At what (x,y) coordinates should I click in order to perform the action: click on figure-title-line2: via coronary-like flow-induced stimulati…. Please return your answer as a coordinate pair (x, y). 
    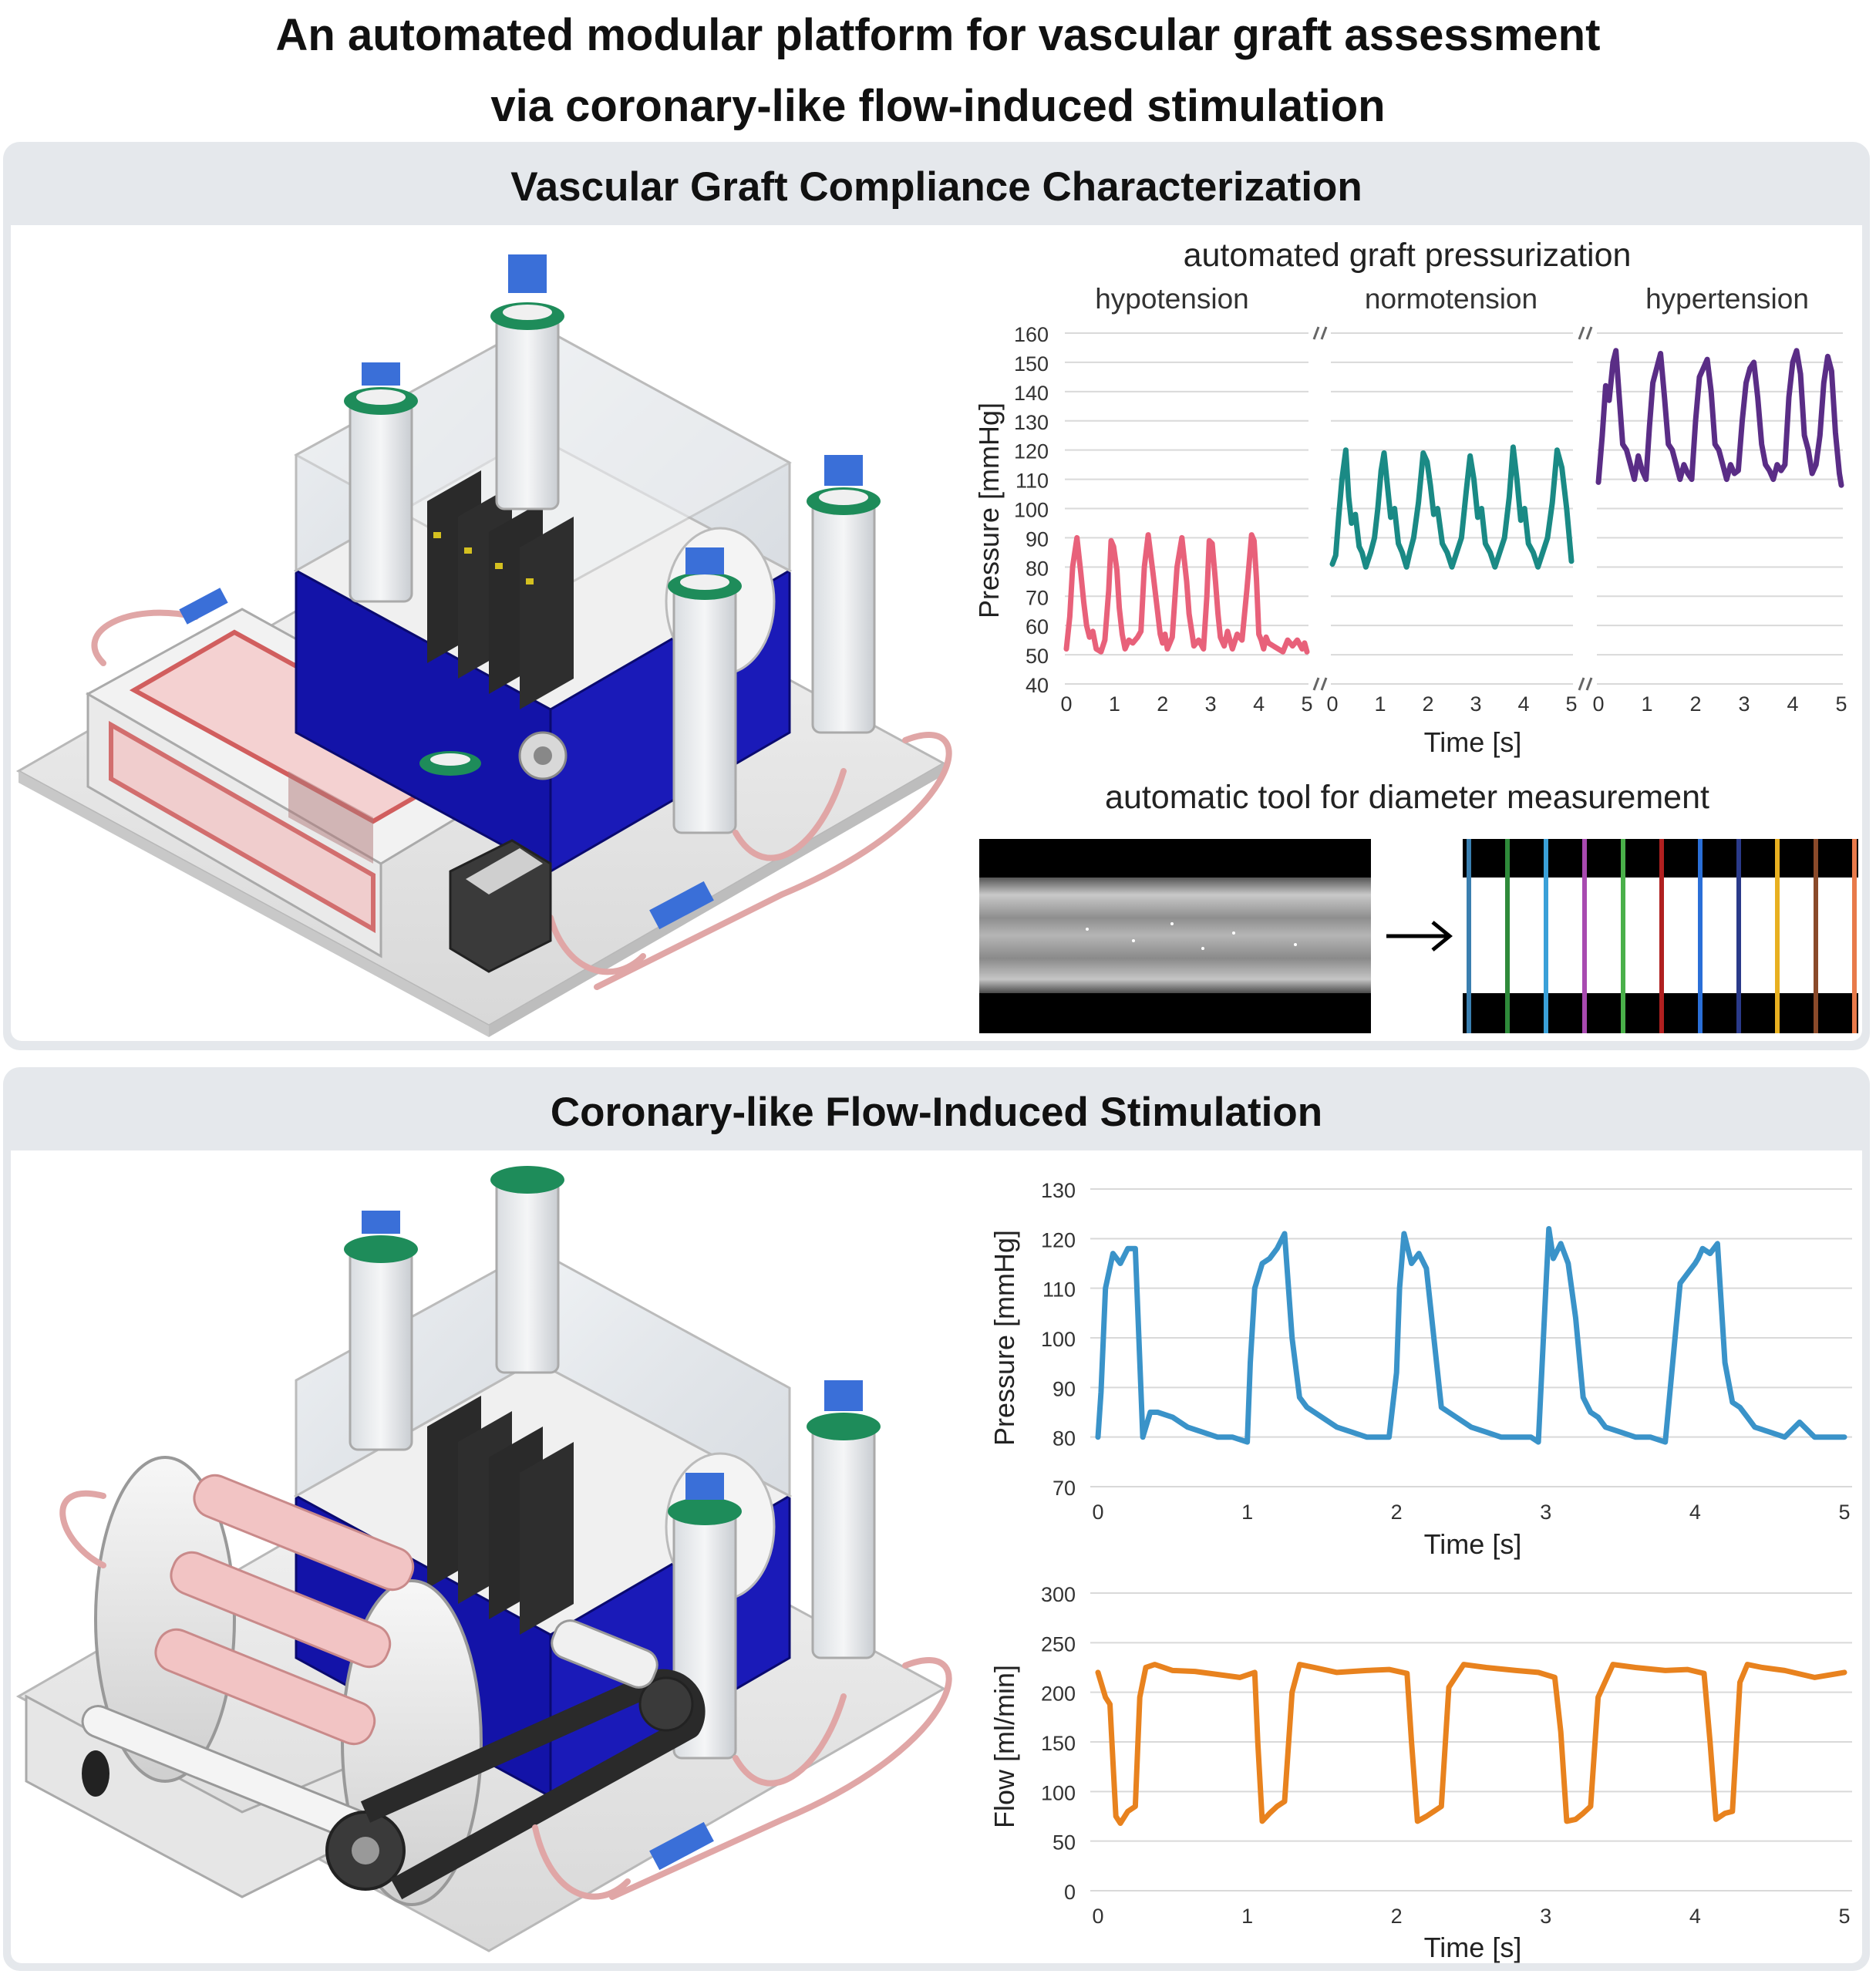
    Looking at the image, I should click on (938, 106).